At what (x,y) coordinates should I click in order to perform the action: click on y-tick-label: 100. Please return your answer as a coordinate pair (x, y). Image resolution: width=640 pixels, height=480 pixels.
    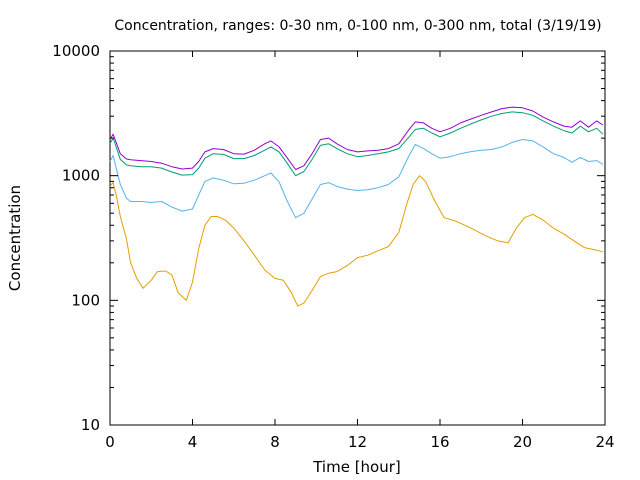
    Looking at the image, I should click on (85, 300).